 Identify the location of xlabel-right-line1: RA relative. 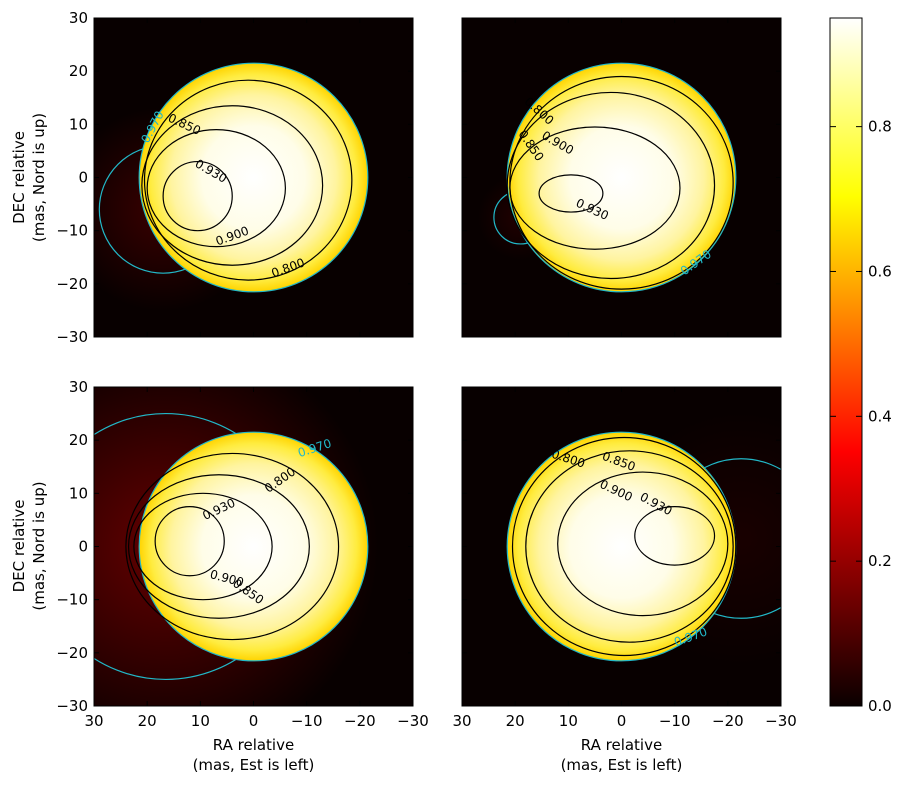
(621, 745).